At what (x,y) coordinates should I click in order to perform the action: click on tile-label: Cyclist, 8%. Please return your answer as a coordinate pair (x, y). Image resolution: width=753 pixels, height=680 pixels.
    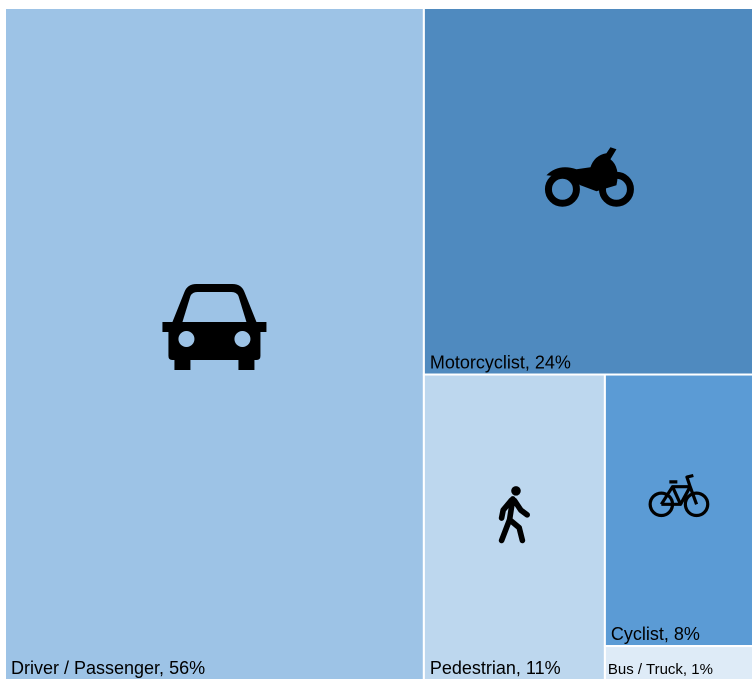
    Looking at the image, I should click on (655, 634).